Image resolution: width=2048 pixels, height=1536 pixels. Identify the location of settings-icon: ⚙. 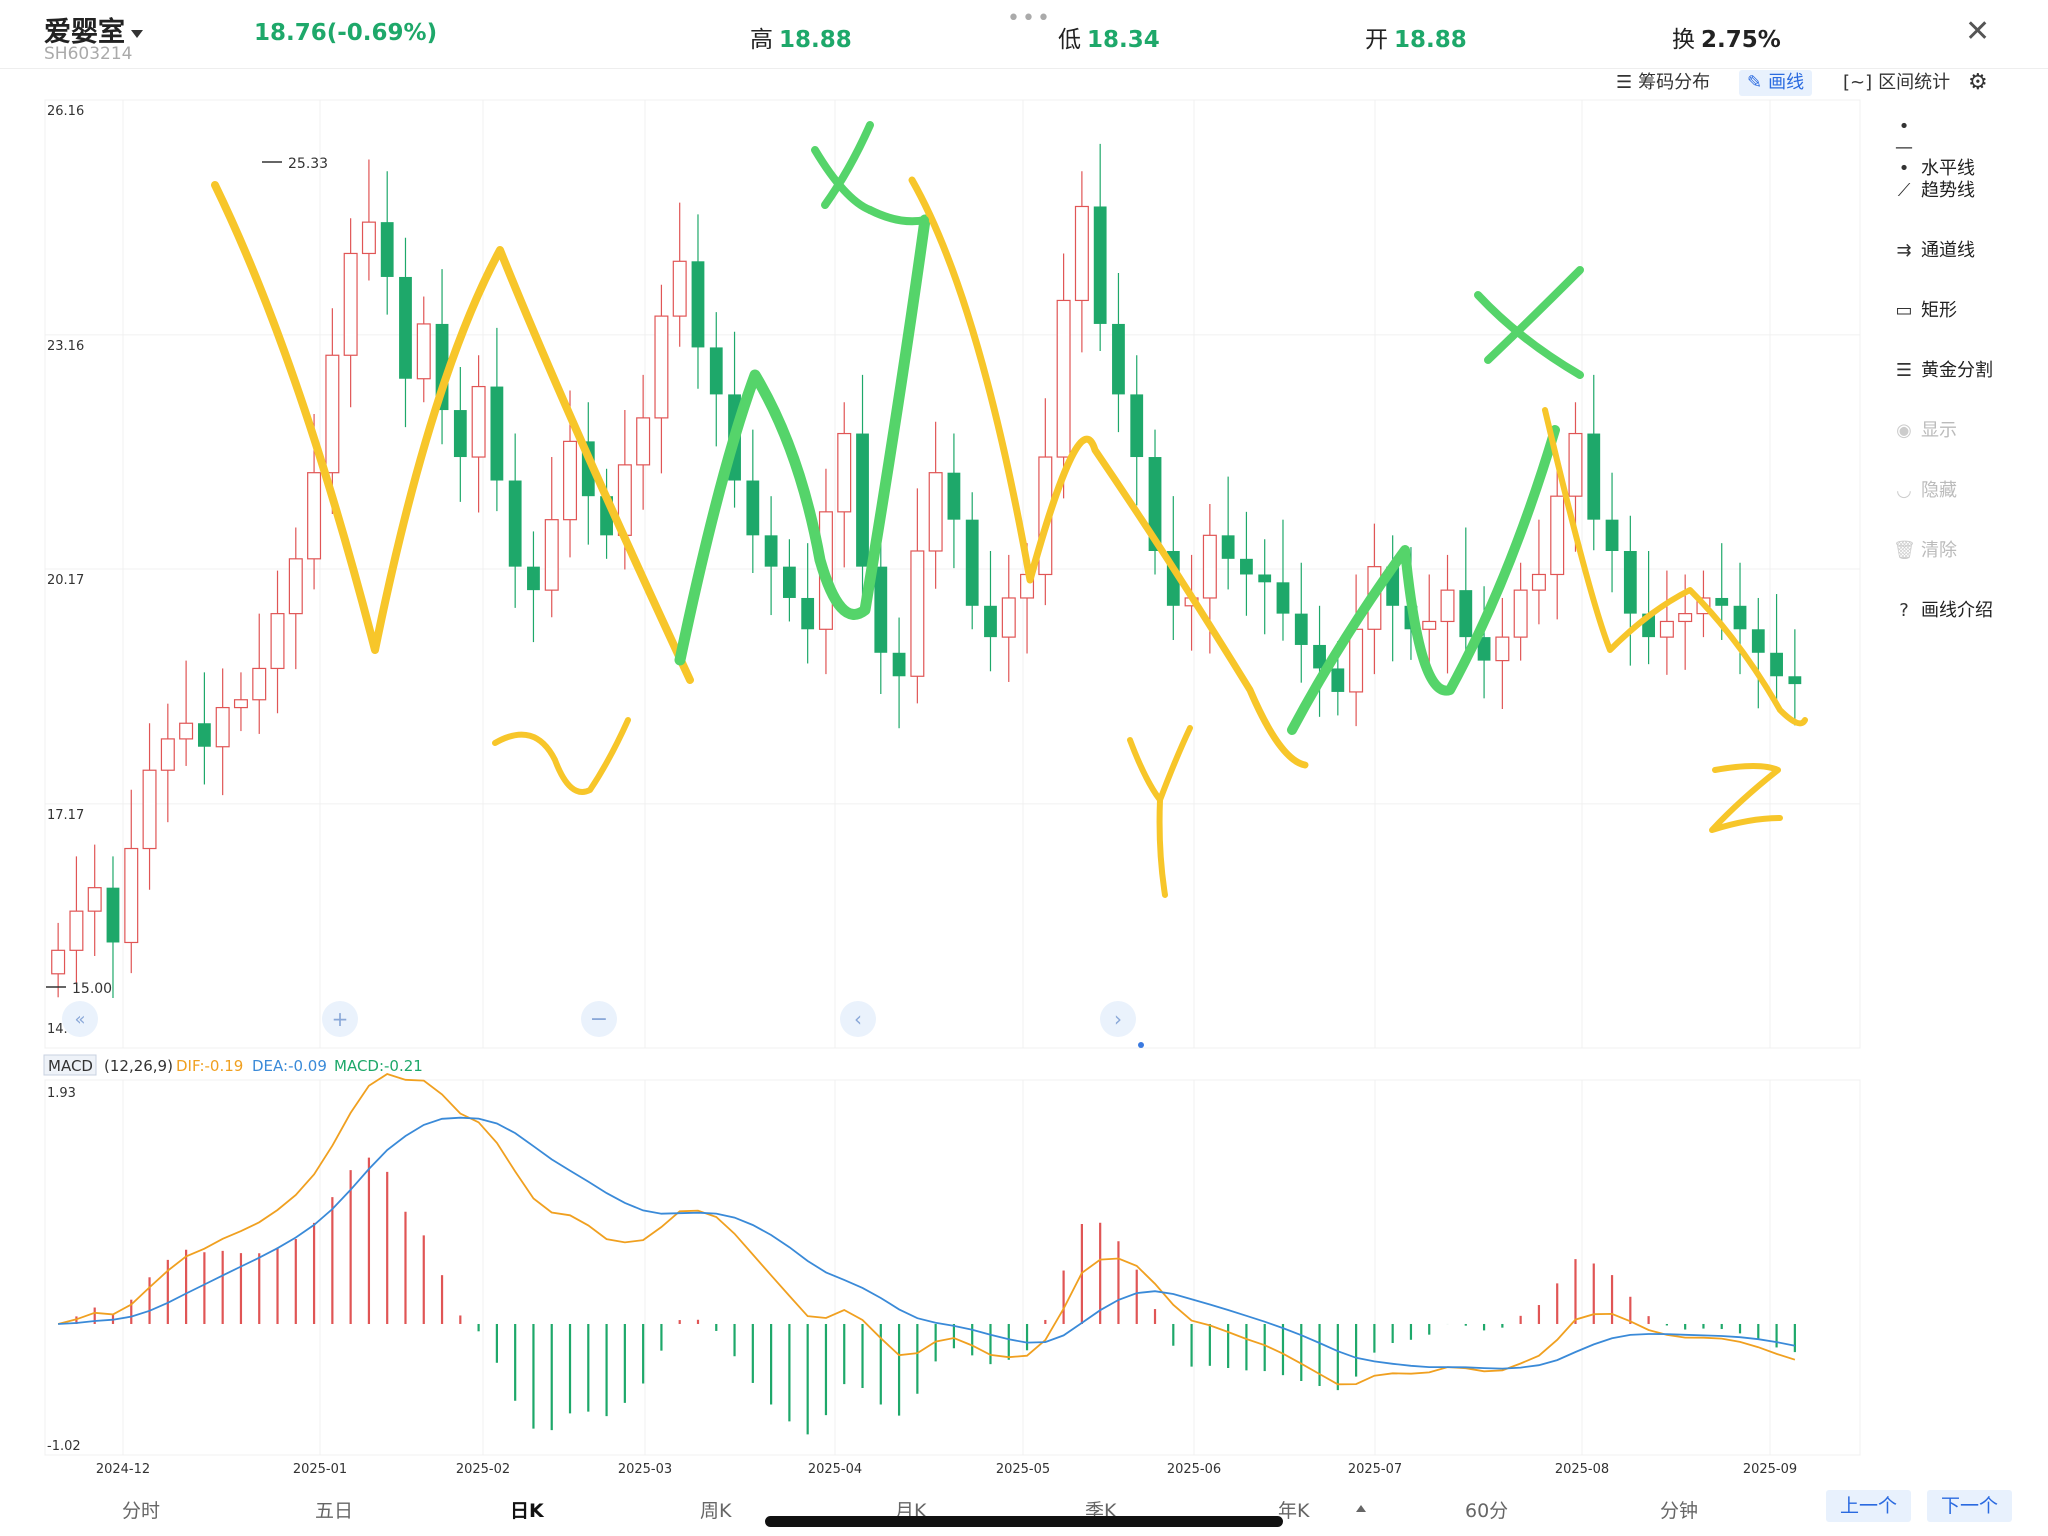
(1978, 82).